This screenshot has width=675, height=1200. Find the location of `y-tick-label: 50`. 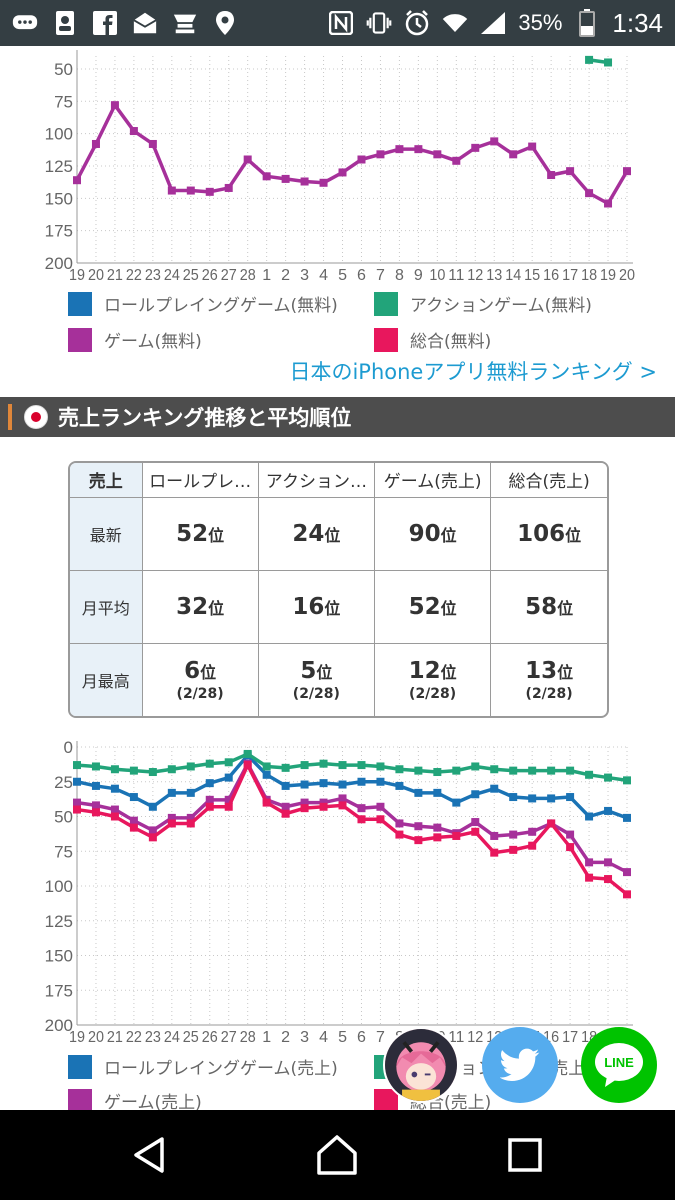

y-tick-label: 50 is located at coordinates (63, 69).